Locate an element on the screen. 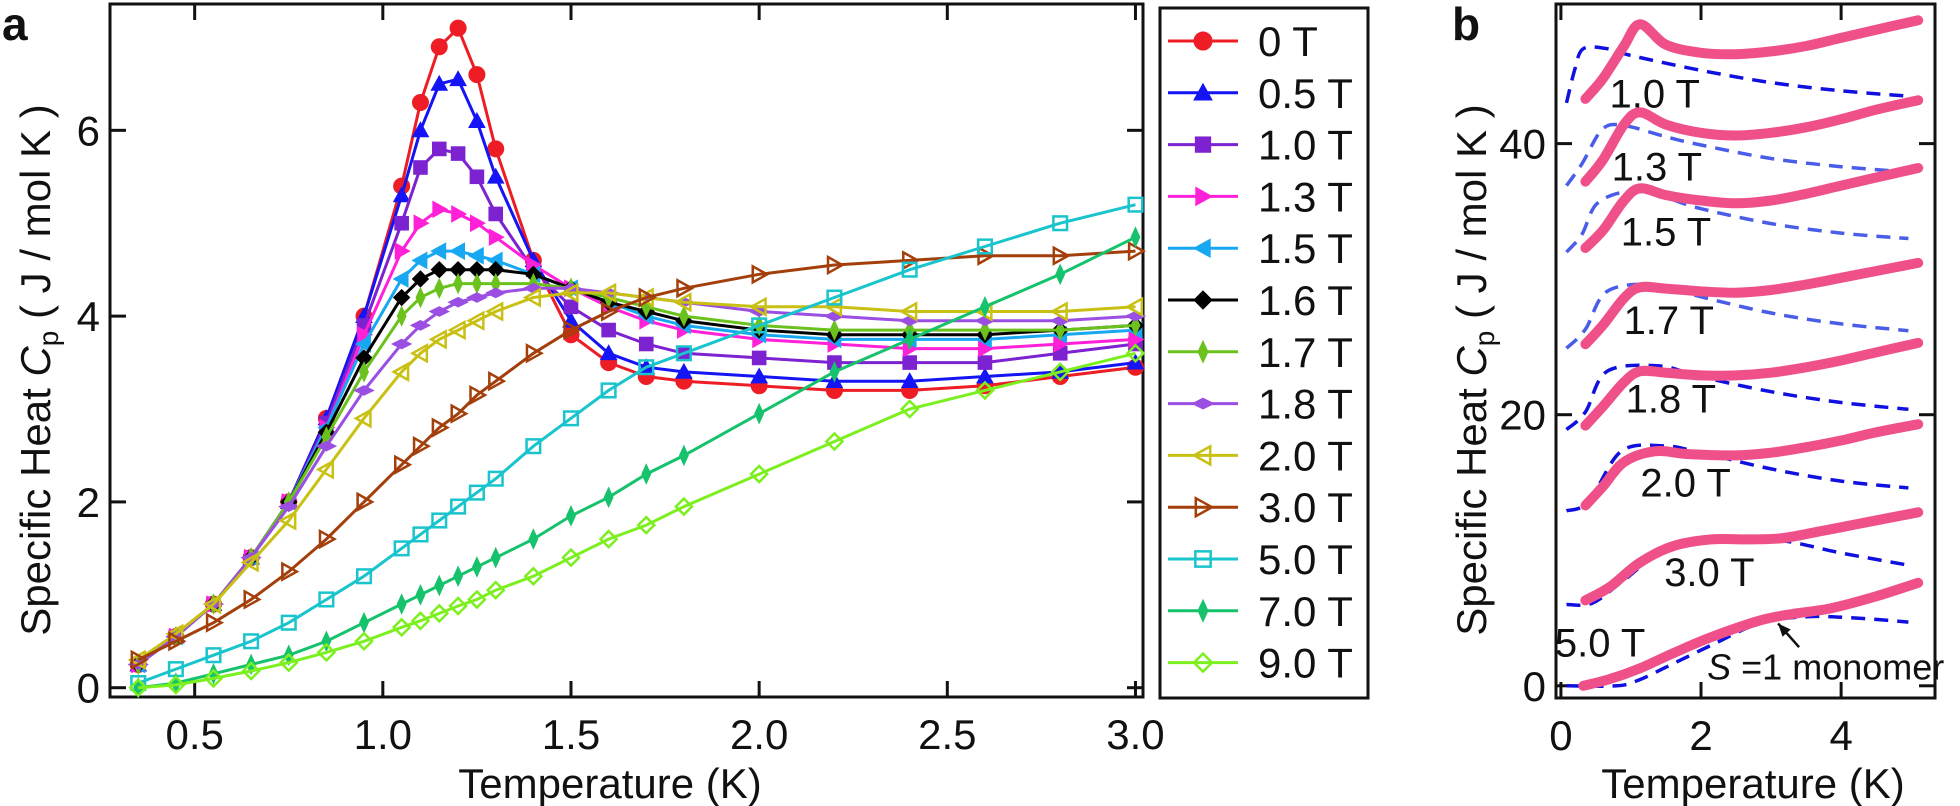 The height and width of the screenshot is (806, 1960). series-2_0T: 2.0 T is located at coordinates (1744, 466).